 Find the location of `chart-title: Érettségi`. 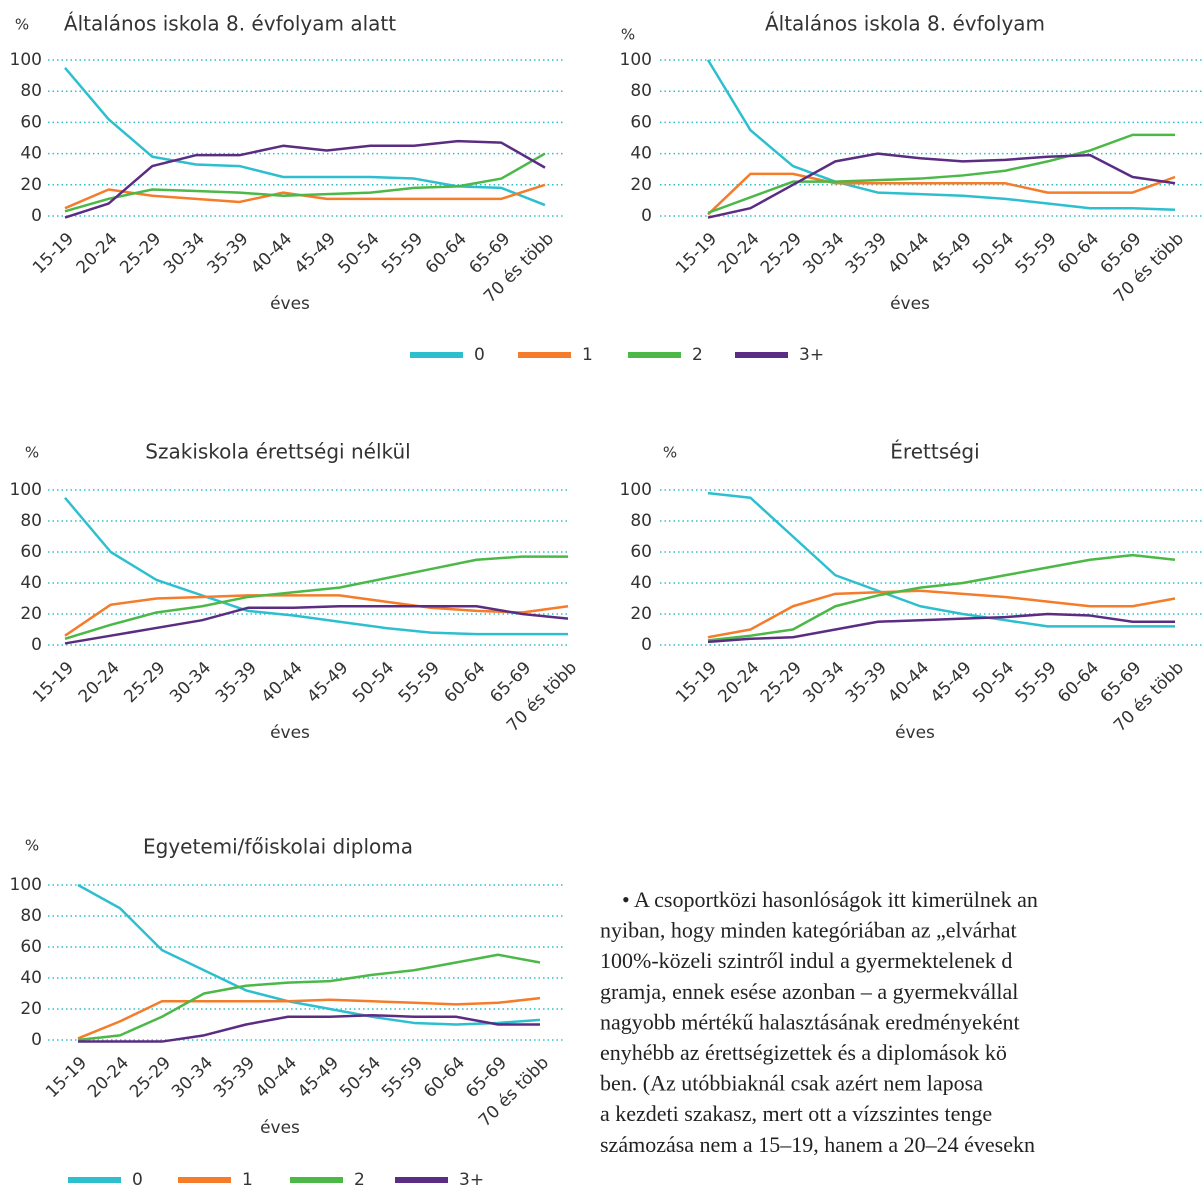

chart-title: Érettségi is located at coordinates (934, 452).